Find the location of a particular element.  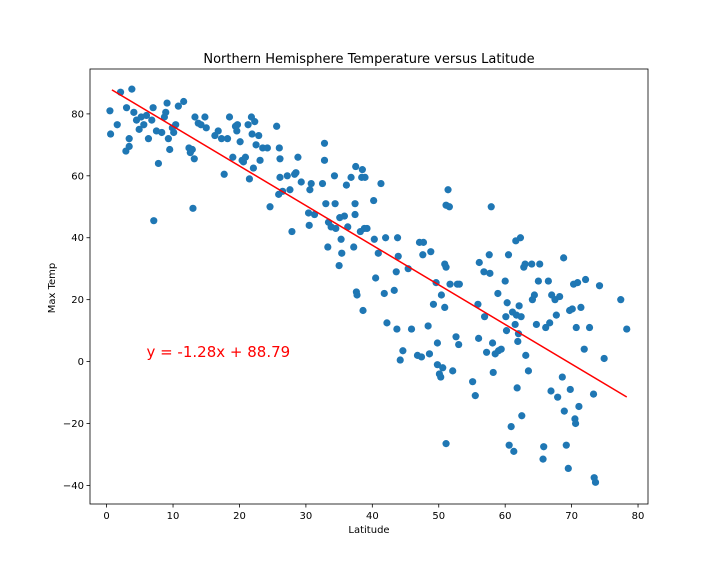

y-tick-label: 60 is located at coordinates (77, 176).